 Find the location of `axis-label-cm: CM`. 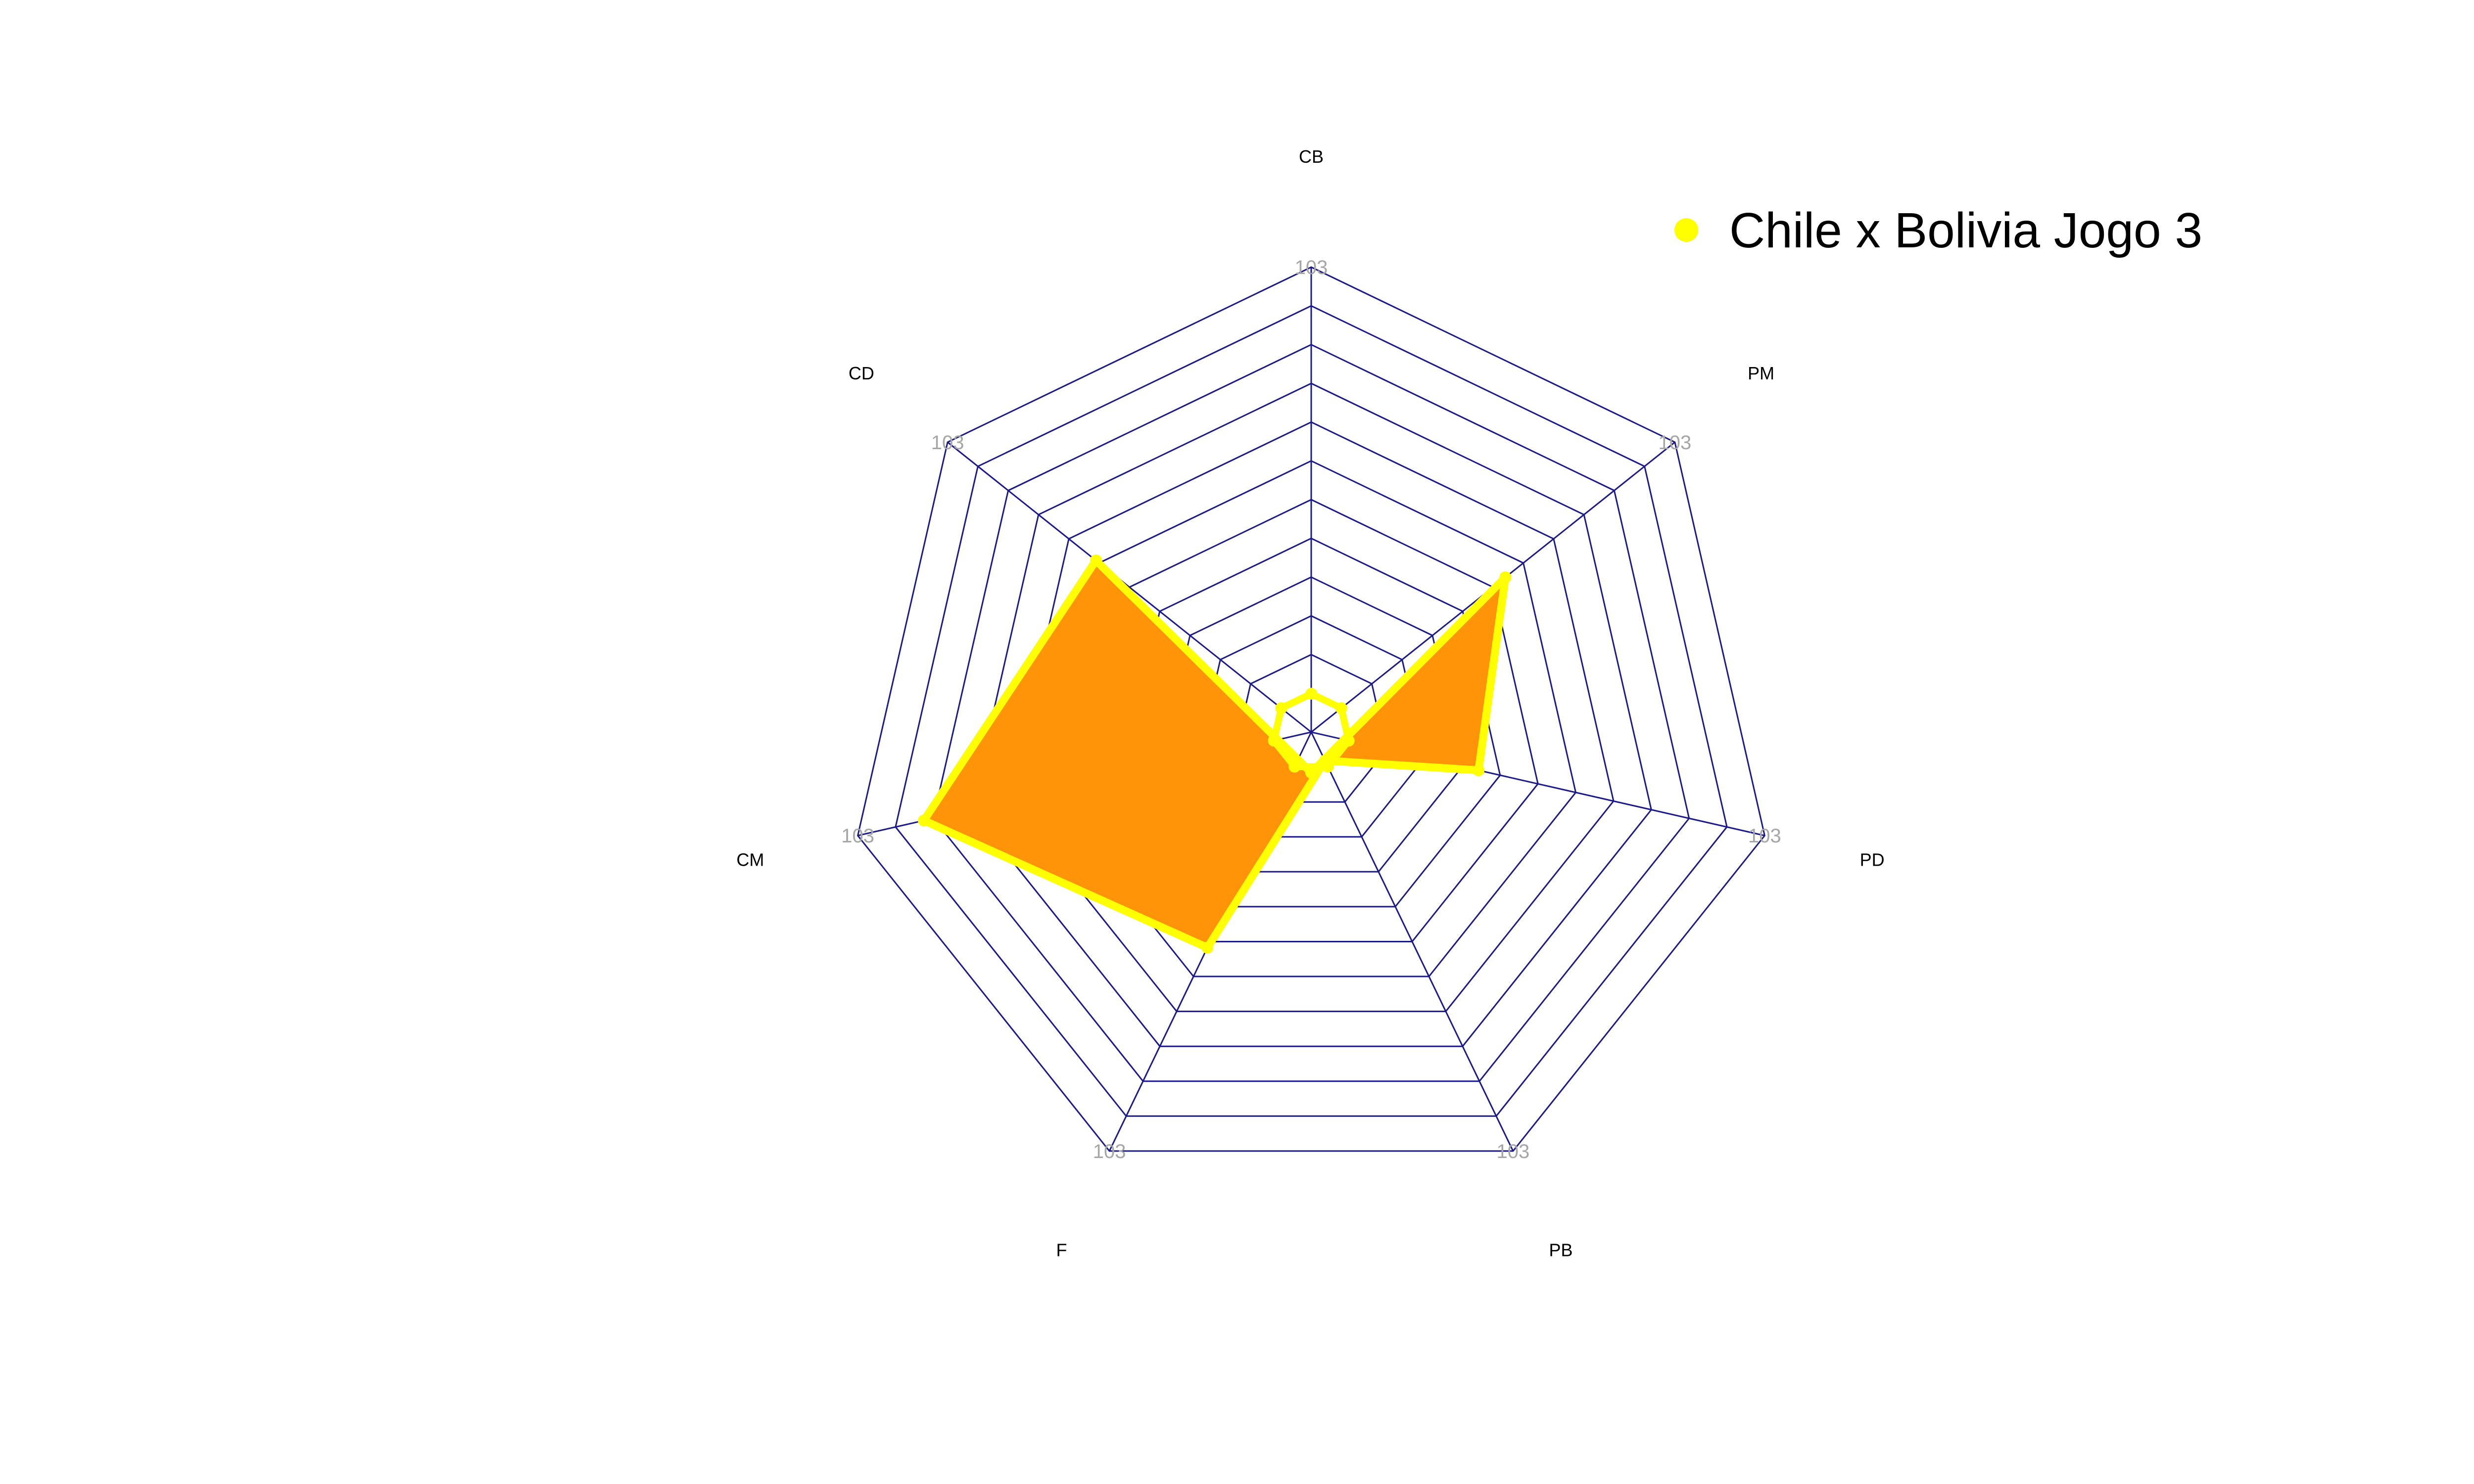

axis-label-cm: CM is located at coordinates (750, 860).